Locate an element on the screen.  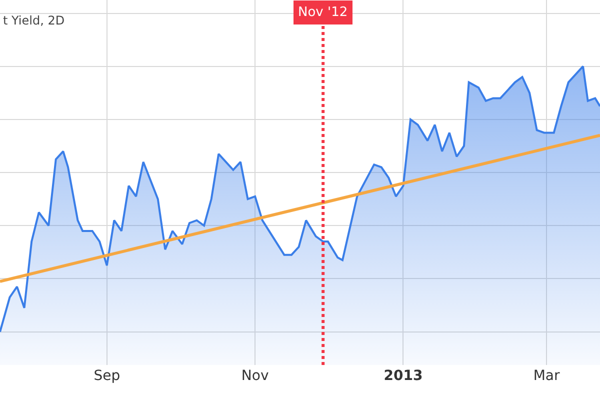
x-tick-label: Sep is located at coordinates (107, 376).